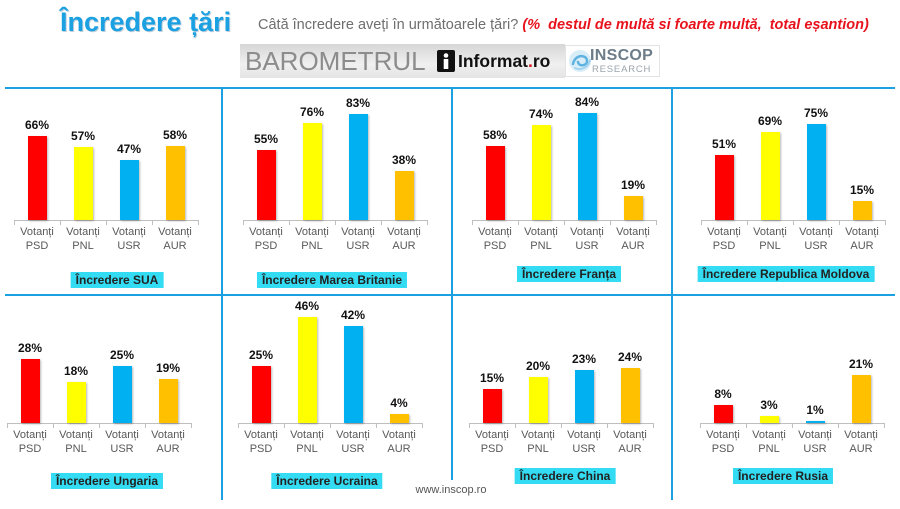  I want to click on value-number: 83, so click(352, 102).